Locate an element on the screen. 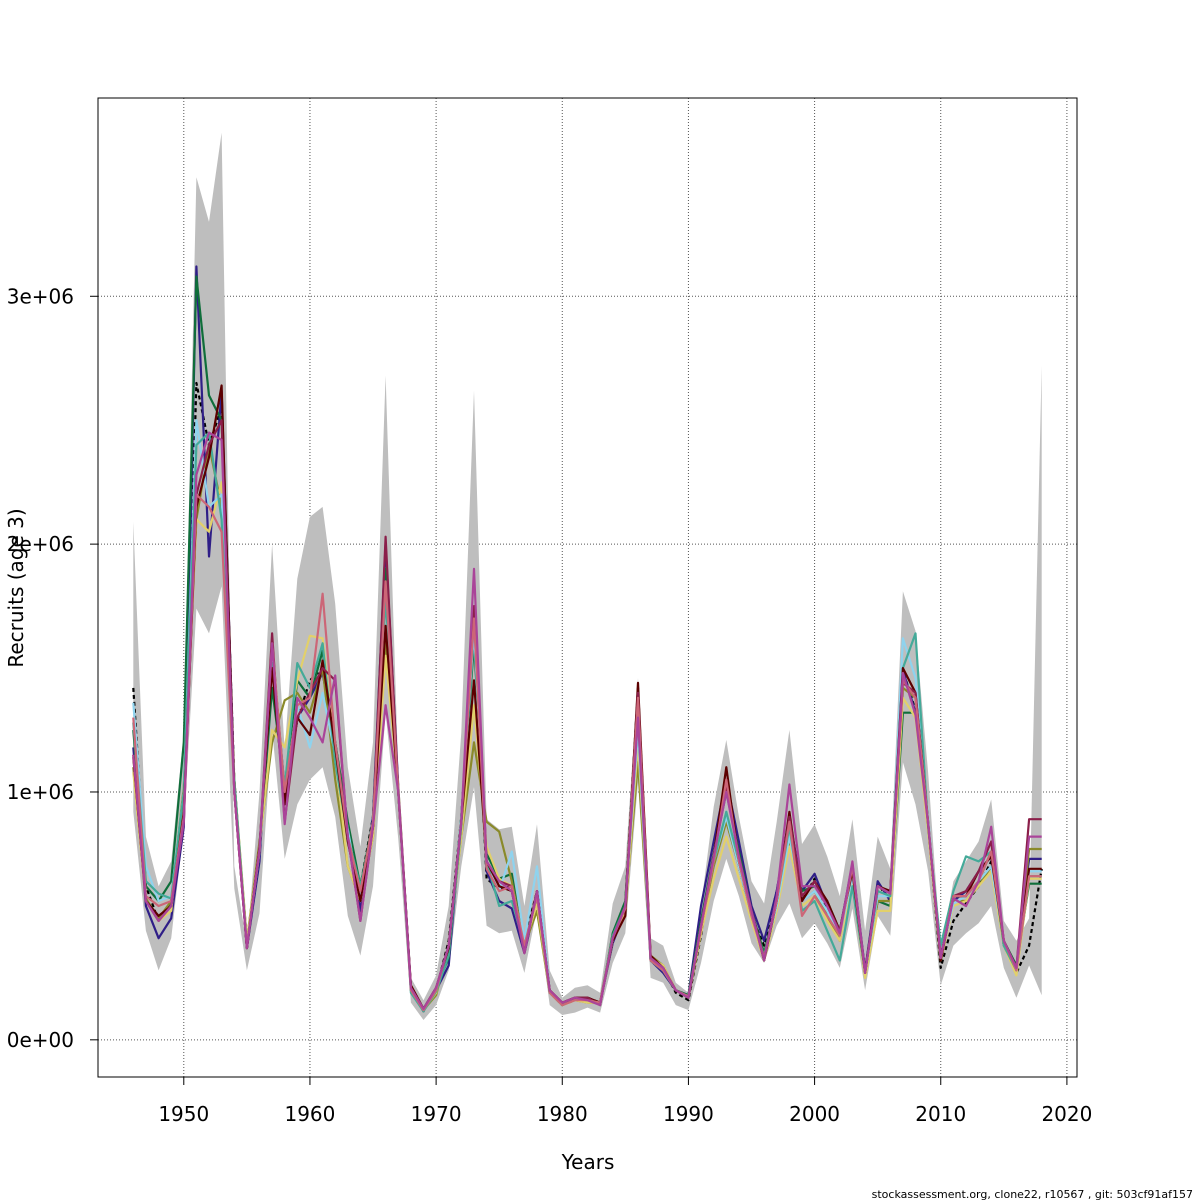 The width and height of the screenshot is (1200, 1200). y-axis: 0e+00 1e+06 2e+06 3e+06 is located at coordinates (52, 668).